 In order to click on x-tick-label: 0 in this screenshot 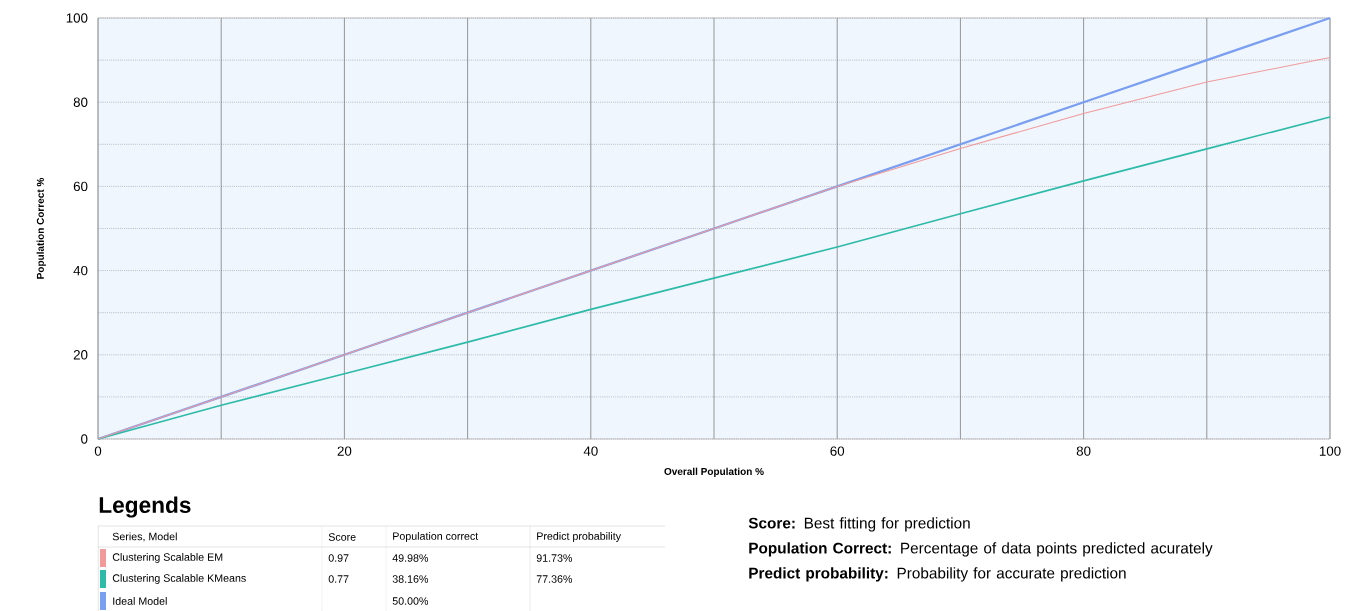, I will do `click(98, 451)`.